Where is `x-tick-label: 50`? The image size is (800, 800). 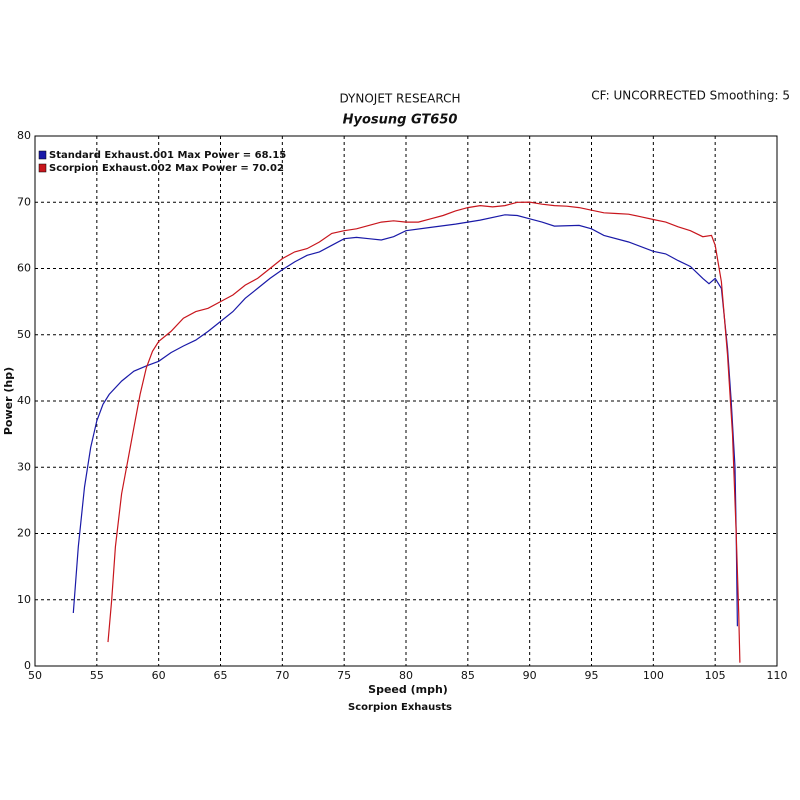
x-tick-label: 50 is located at coordinates (35, 675).